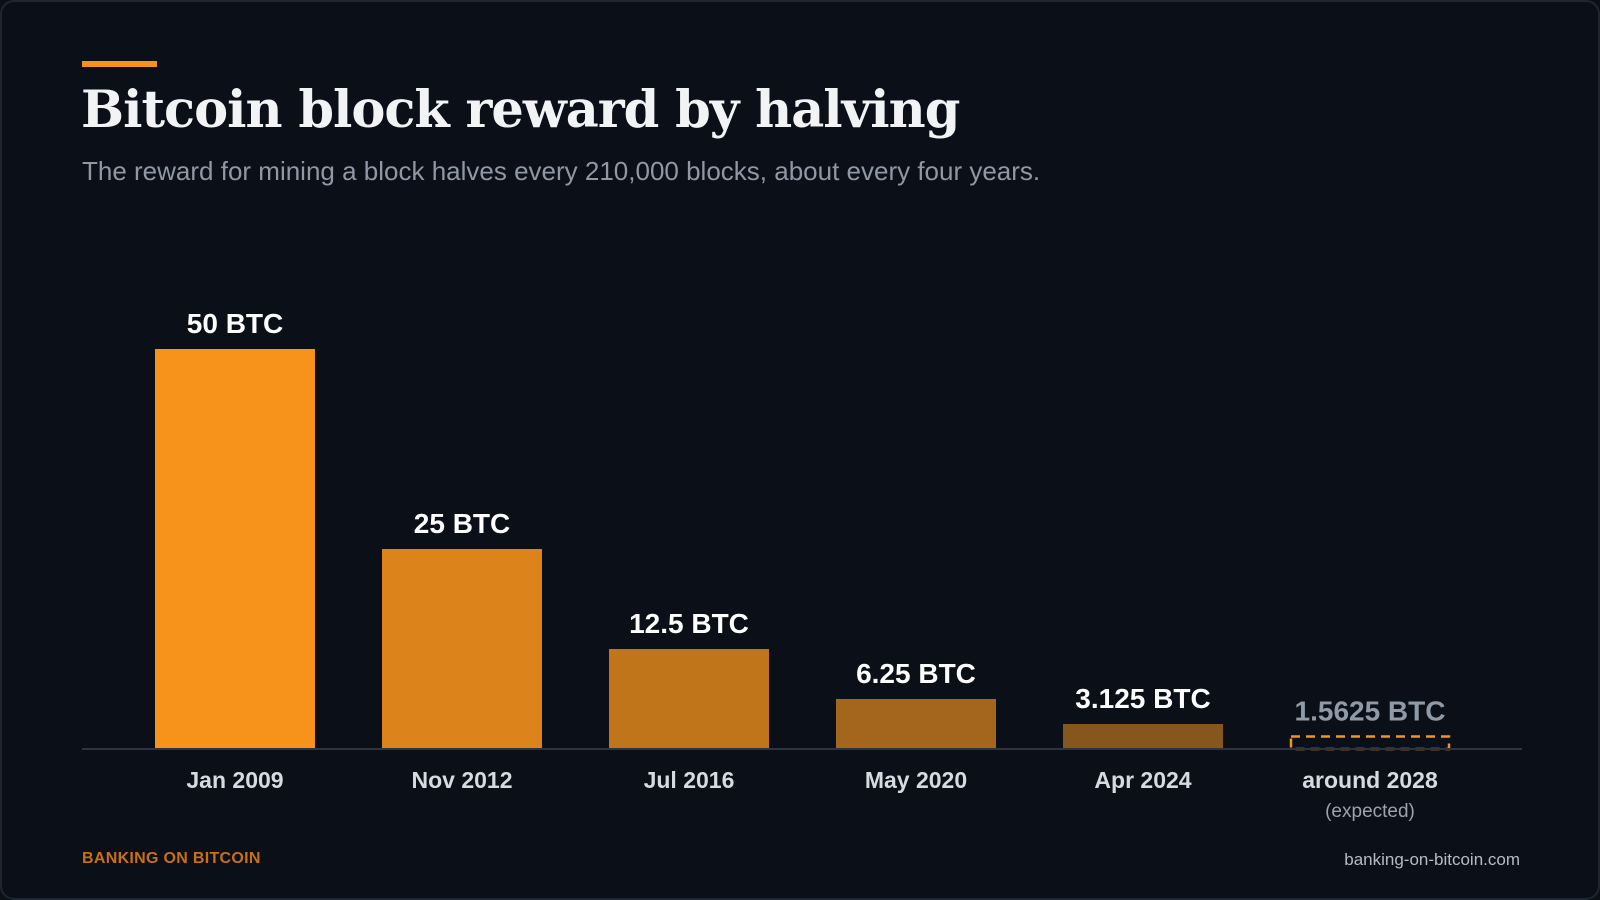  Describe the element at coordinates (119, 64) in the screenshot. I see `accent-bar` at that location.